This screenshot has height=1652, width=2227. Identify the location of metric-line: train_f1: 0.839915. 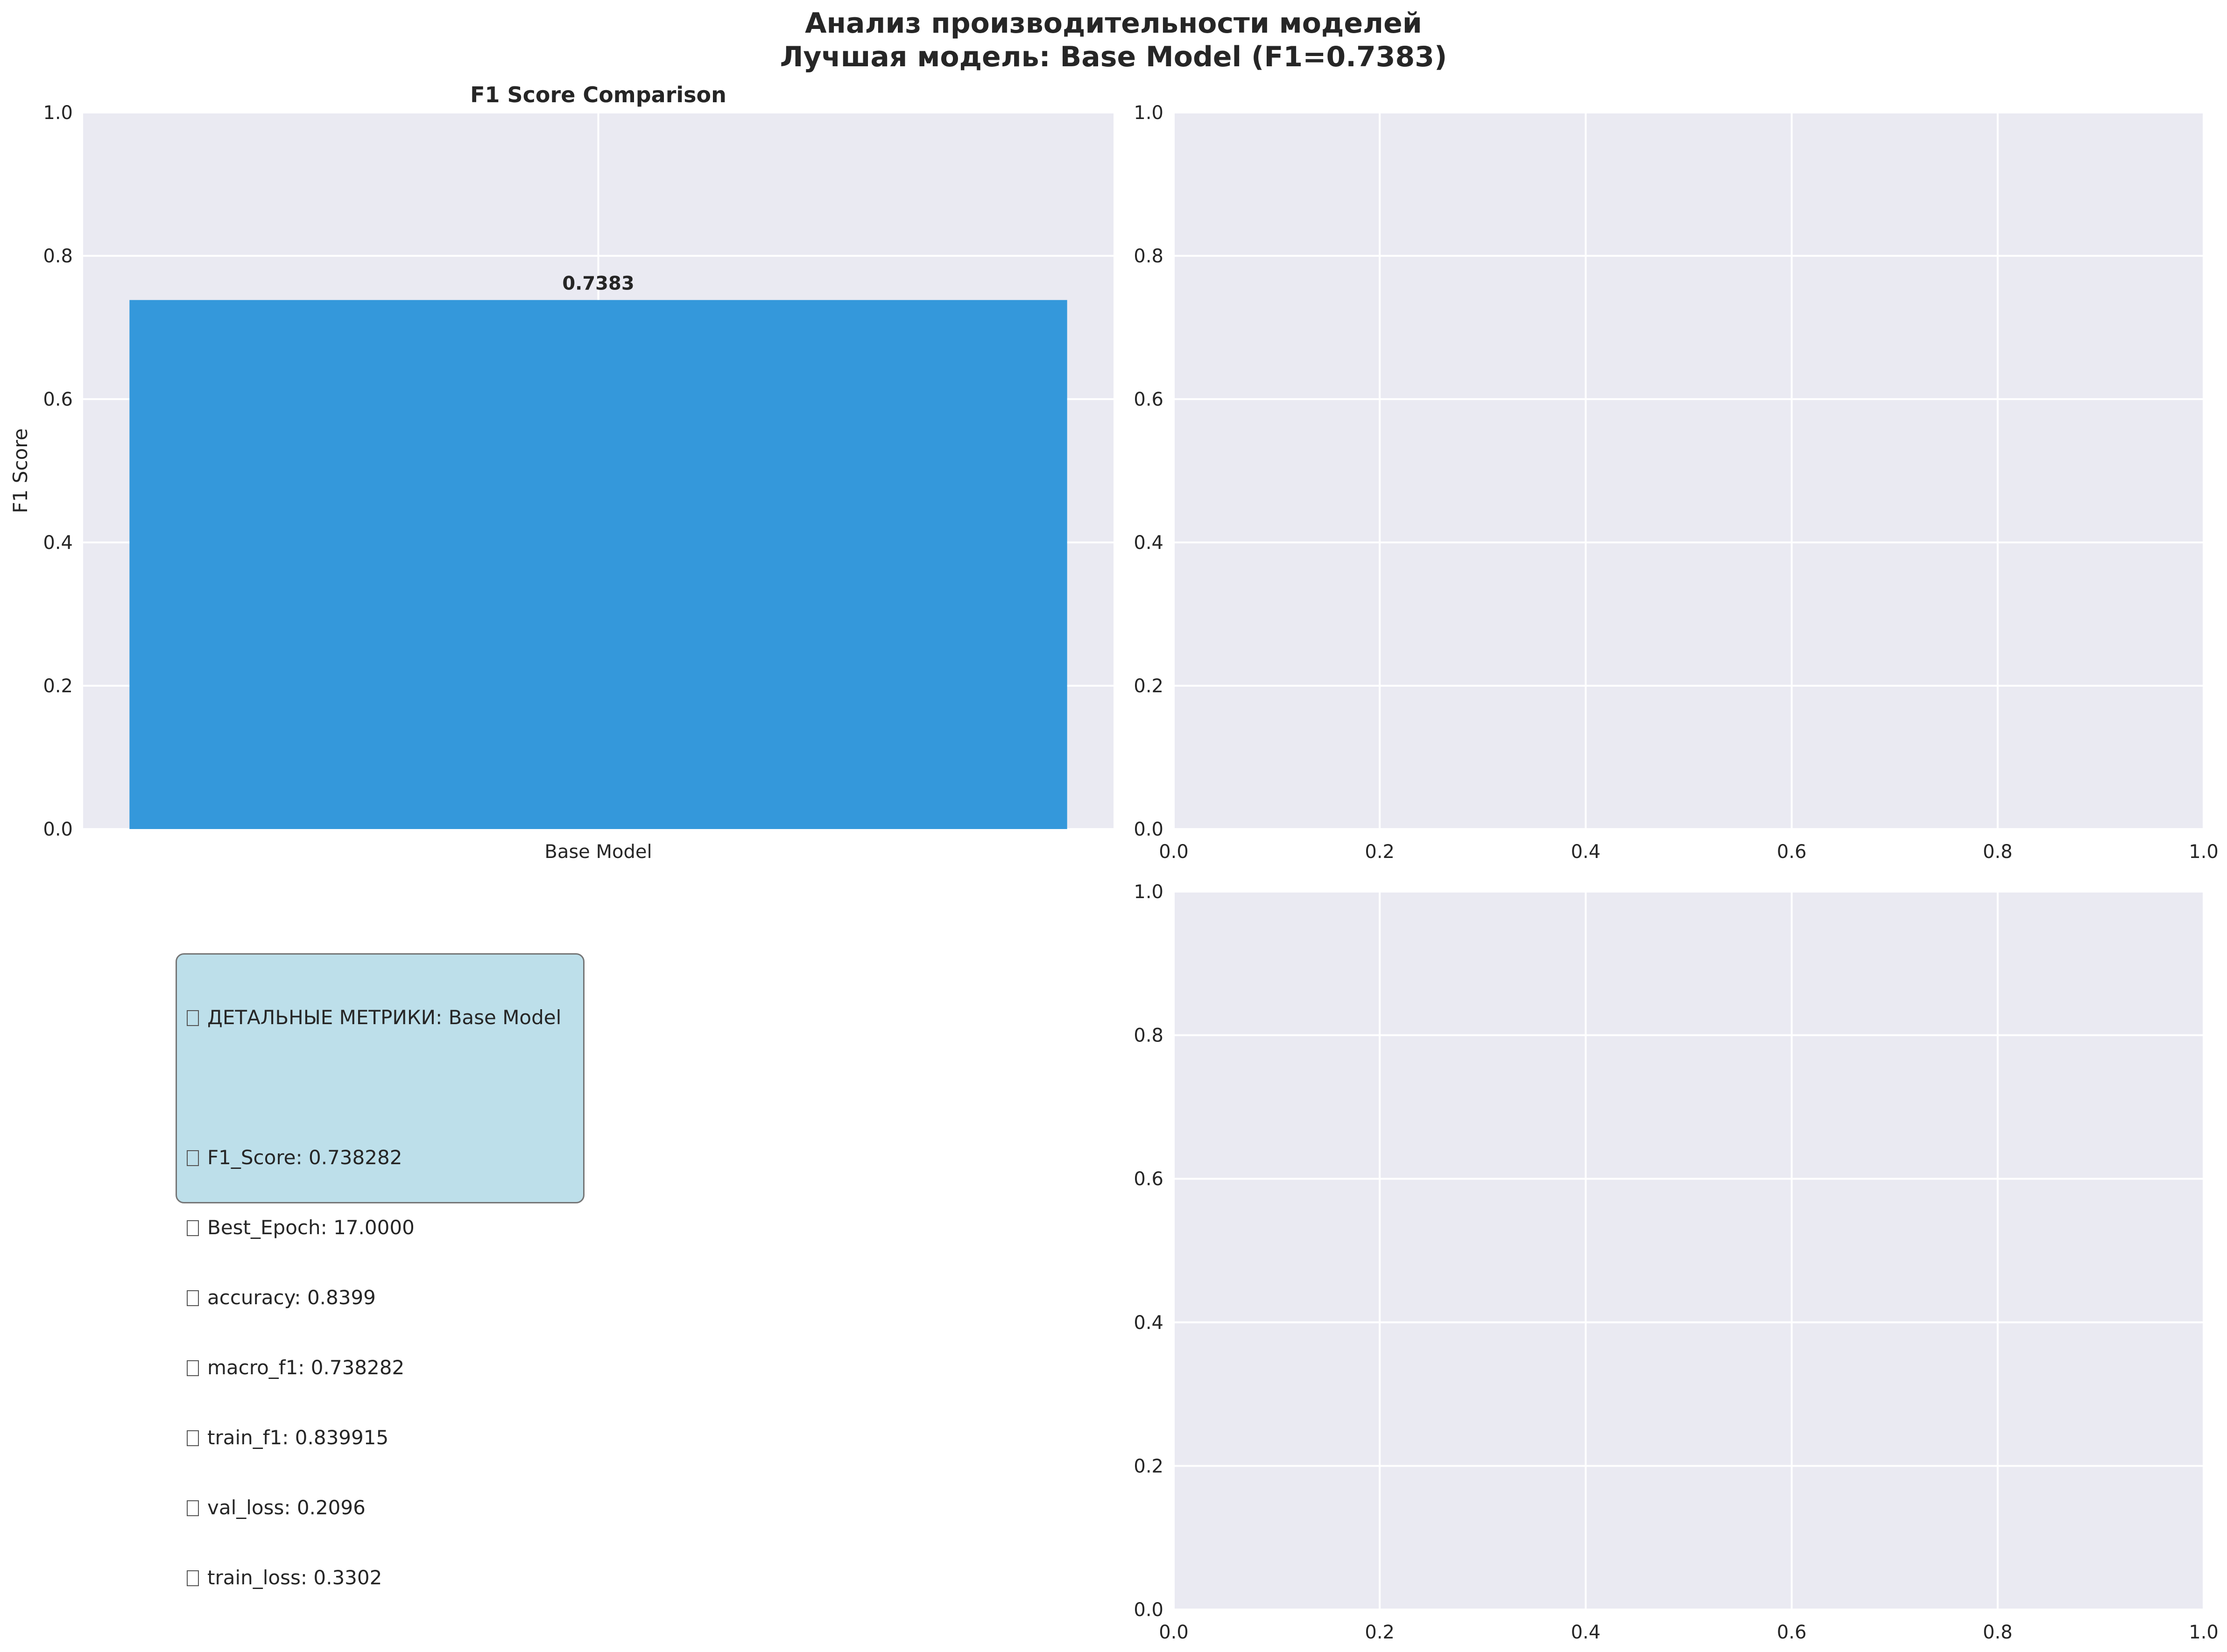
(374, 1437).